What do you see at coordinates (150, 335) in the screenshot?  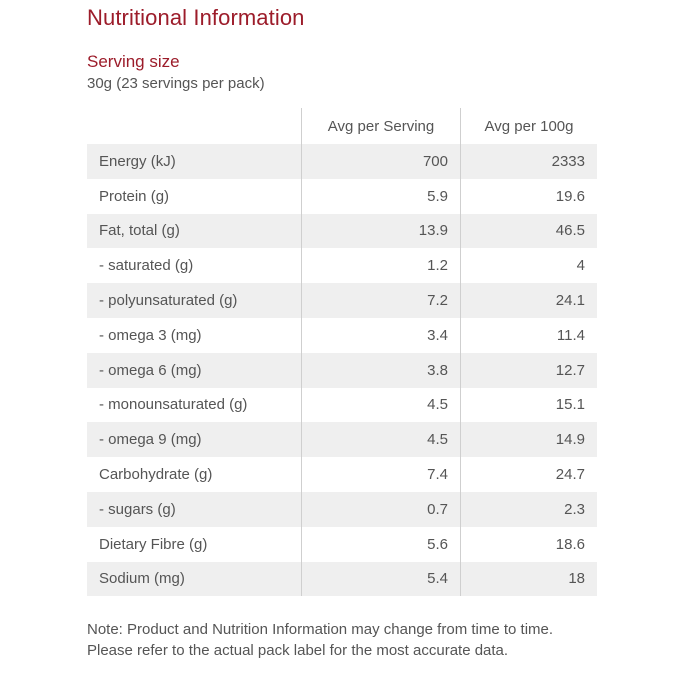 I see `nutrient-label: - omega 3 (mg)` at bounding box center [150, 335].